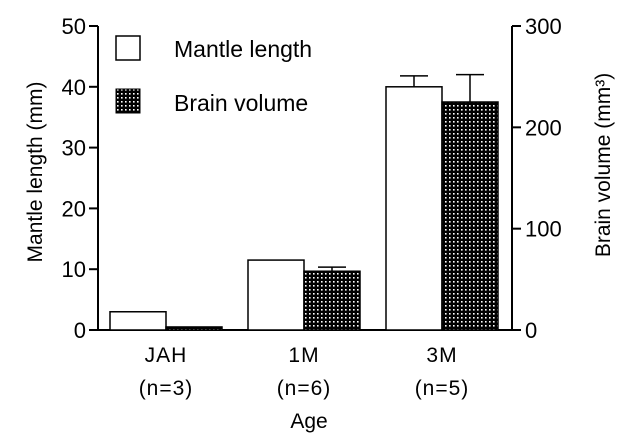 This screenshot has height=441, width=624. Describe the element at coordinates (74, 87) in the screenshot. I see `left-tick-label: 40` at that location.